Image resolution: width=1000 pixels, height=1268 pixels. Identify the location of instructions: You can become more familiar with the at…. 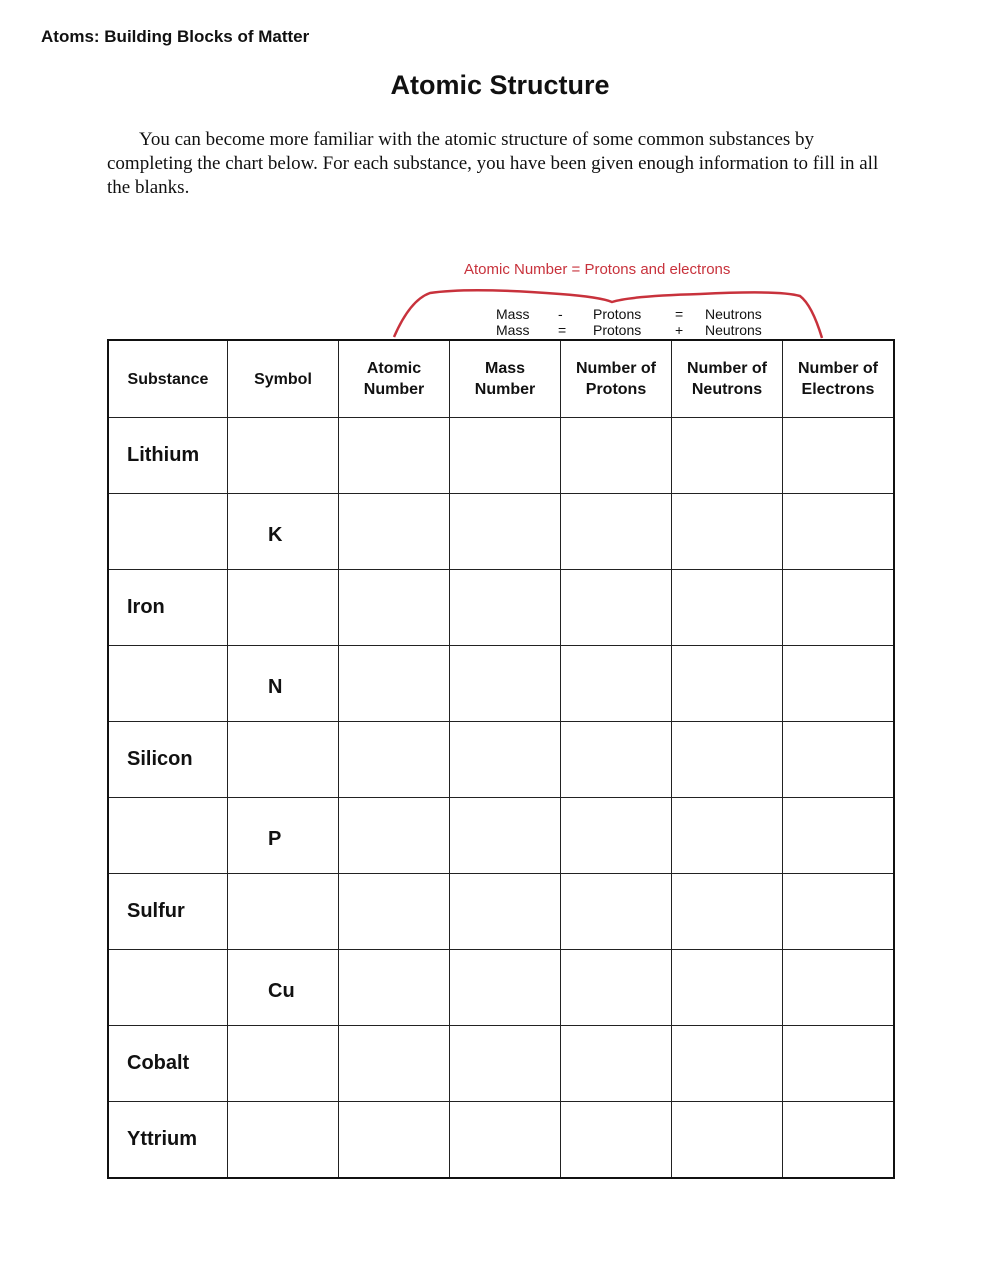
(493, 163).